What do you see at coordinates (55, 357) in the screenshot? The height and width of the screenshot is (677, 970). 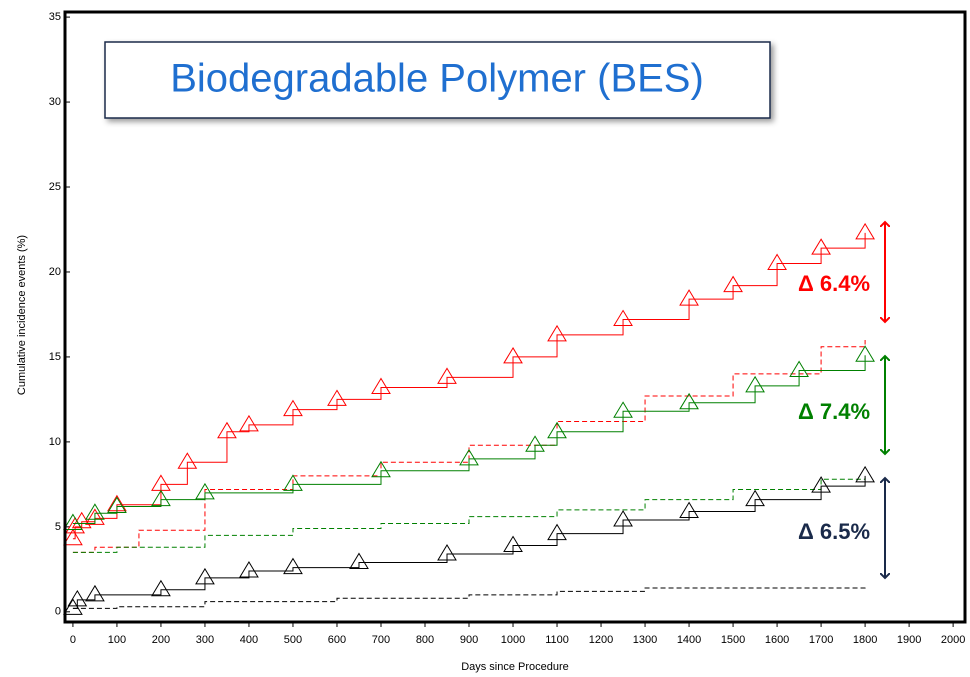 I see `y-tick-label: 15` at bounding box center [55, 357].